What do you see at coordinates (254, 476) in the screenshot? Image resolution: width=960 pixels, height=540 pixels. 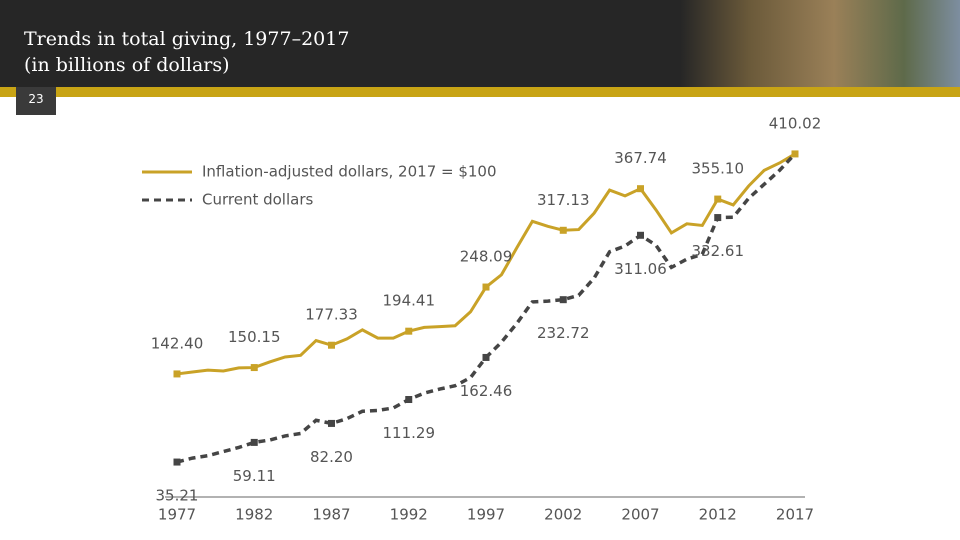 I see `value-label: 59.11` at bounding box center [254, 476].